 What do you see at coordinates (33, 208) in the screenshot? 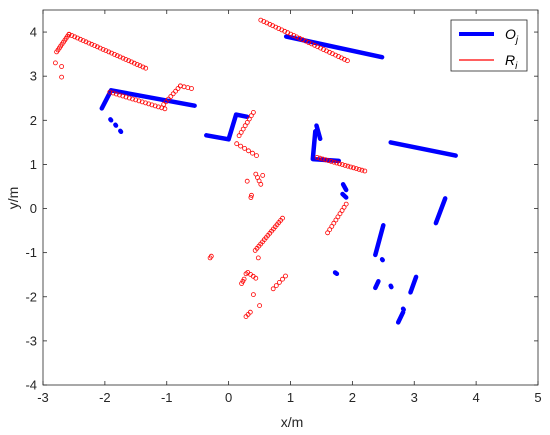
I see `y-tick-label: 0` at bounding box center [33, 208].